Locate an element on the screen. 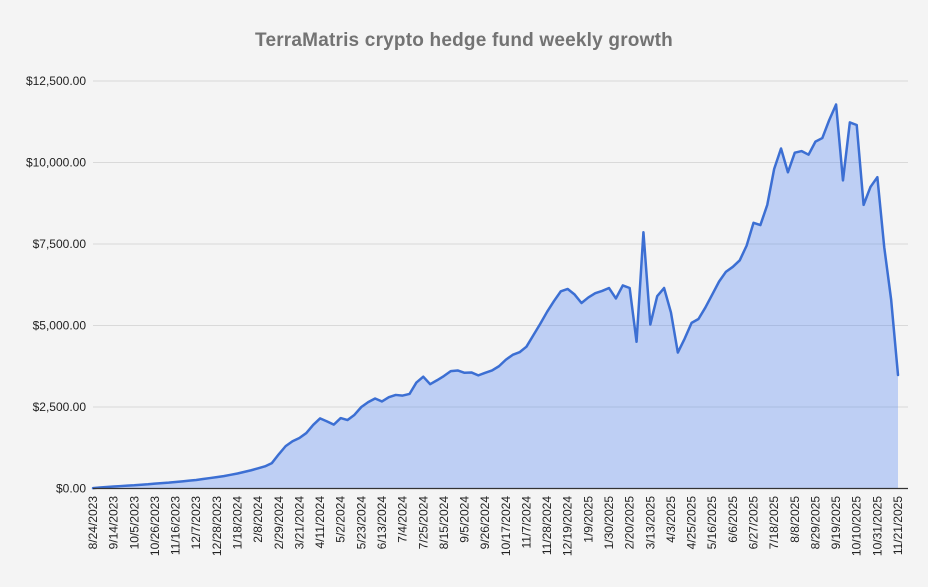  y-axis-label: $10,000.00 is located at coordinates (56, 163).